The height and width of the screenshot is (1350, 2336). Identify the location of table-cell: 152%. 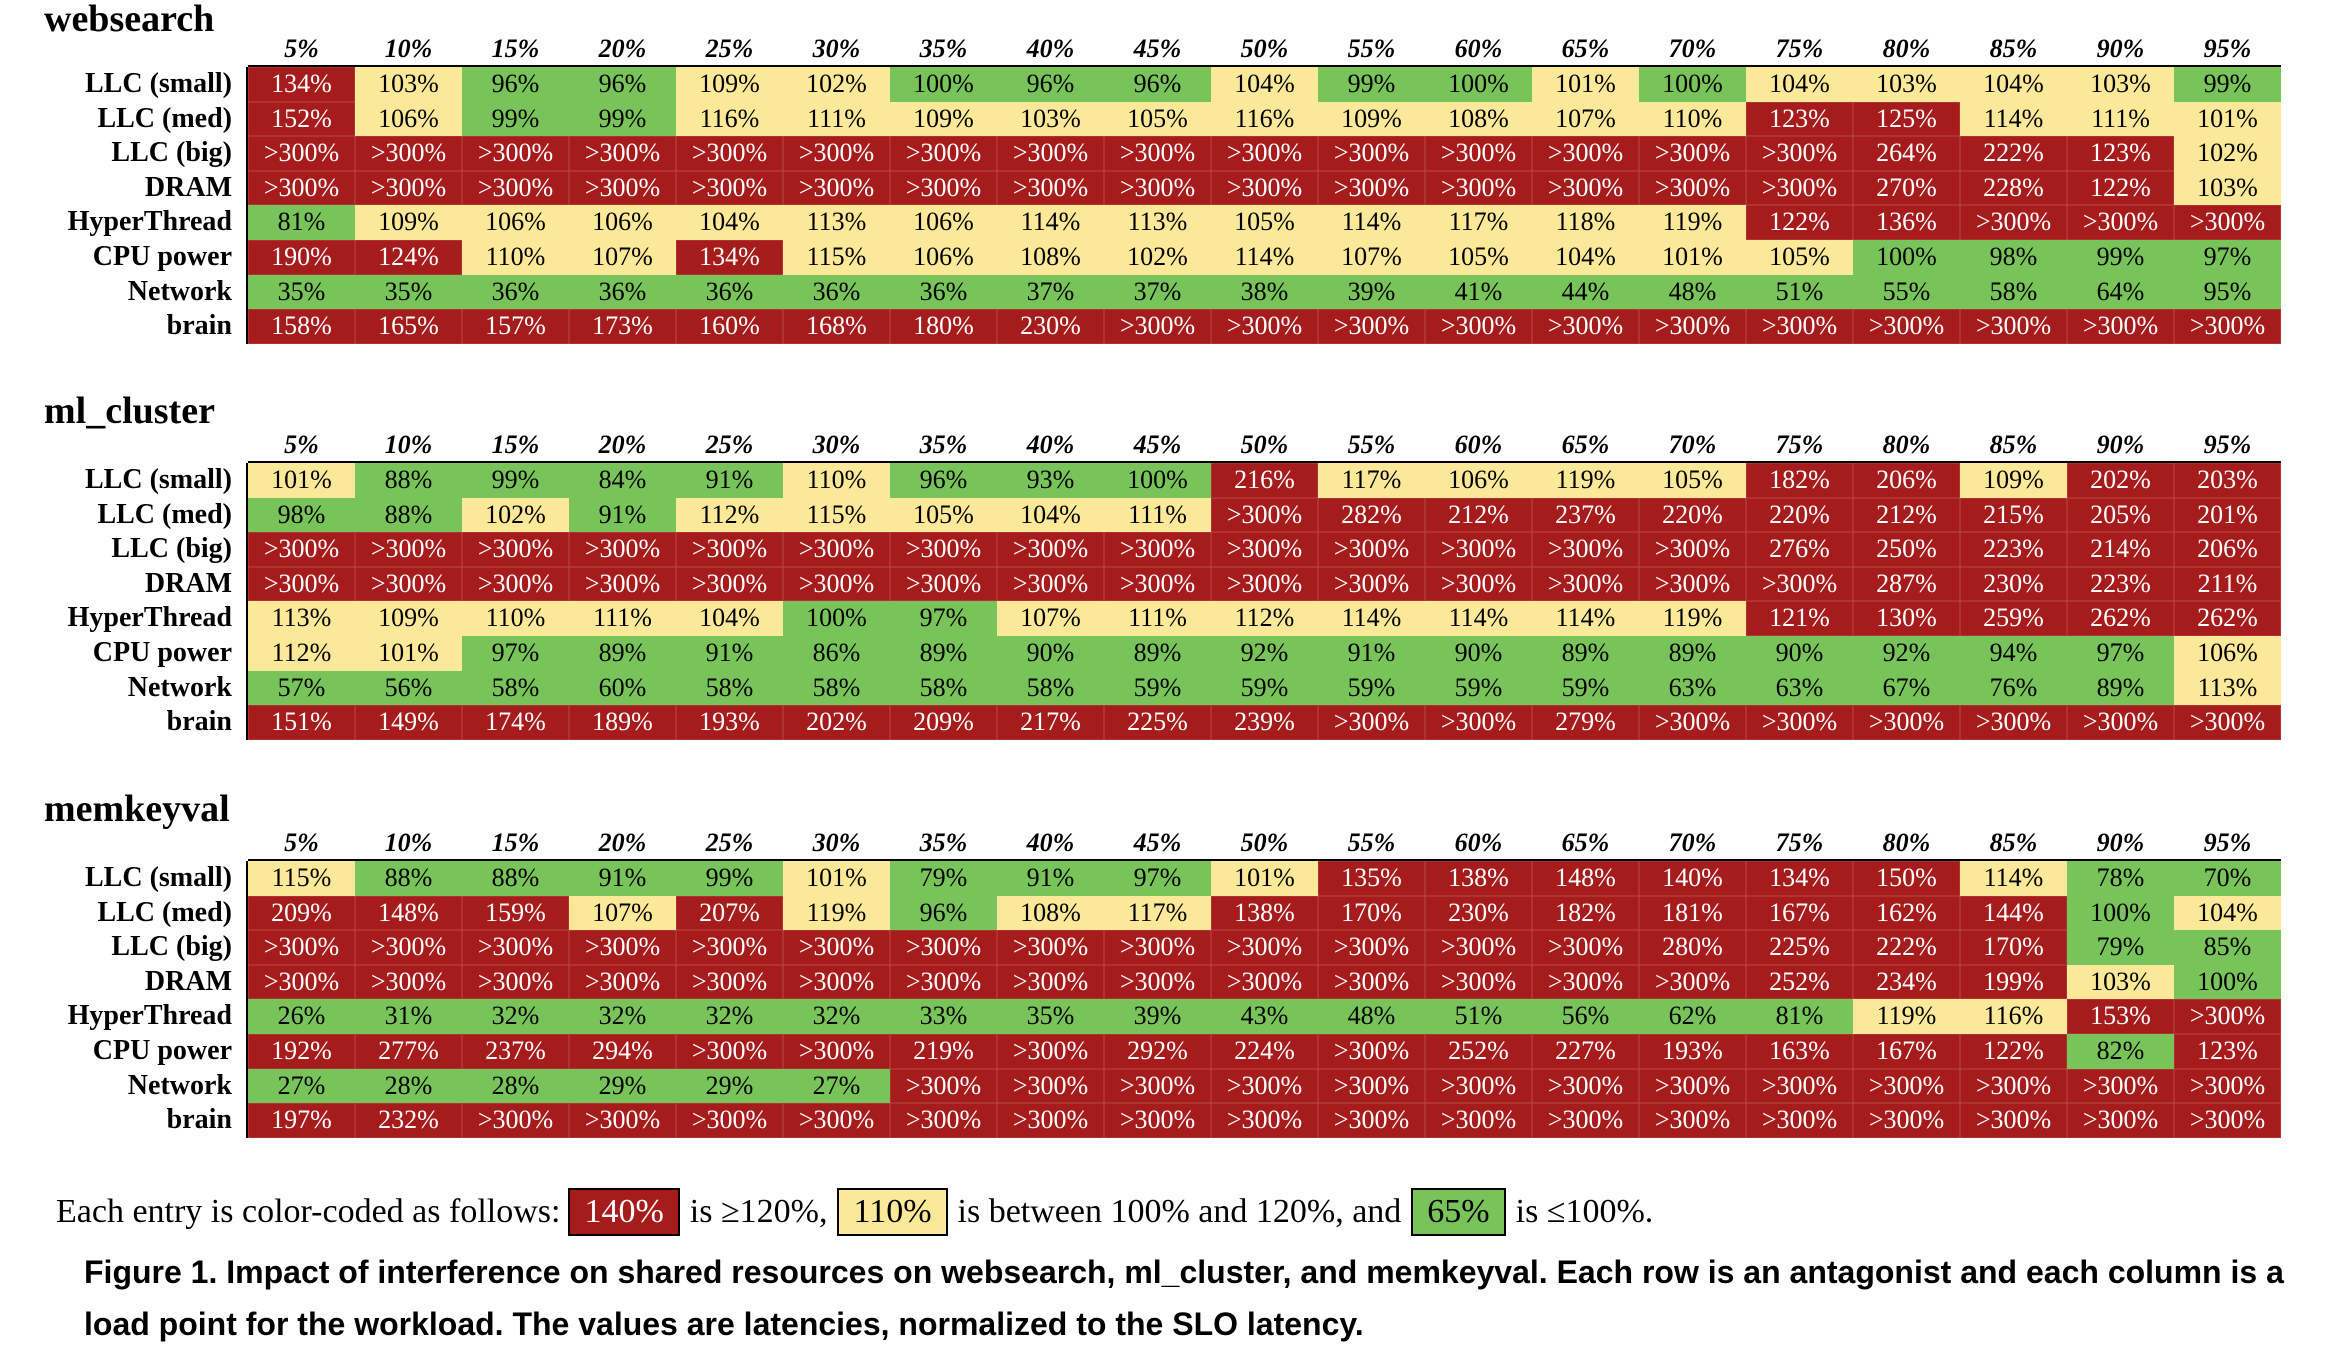
(301, 119).